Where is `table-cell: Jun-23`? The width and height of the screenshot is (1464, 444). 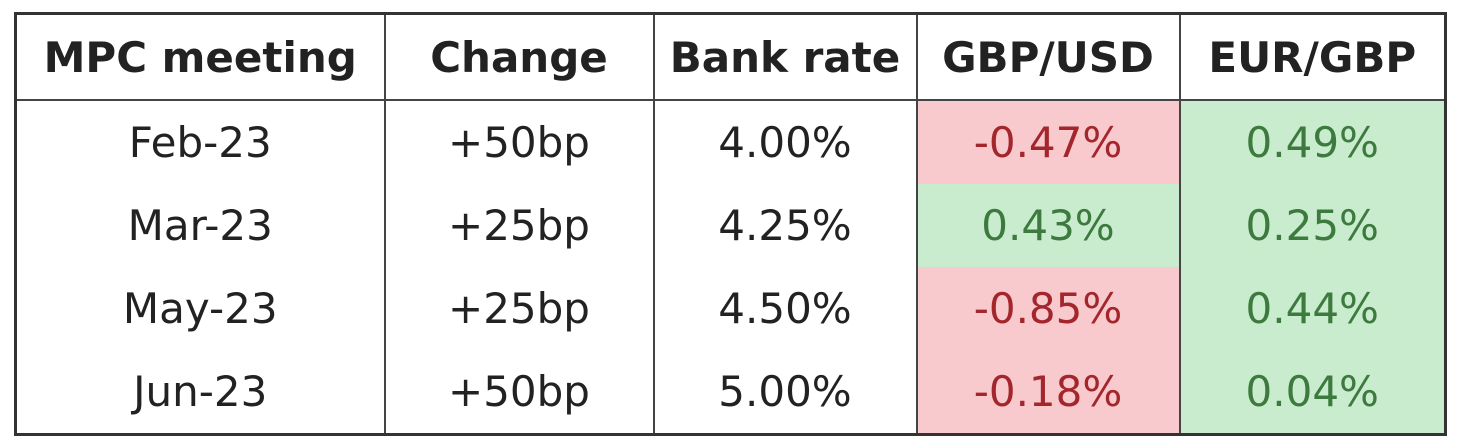 table-cell: Jun-23 is located at coordinates (199, 392).